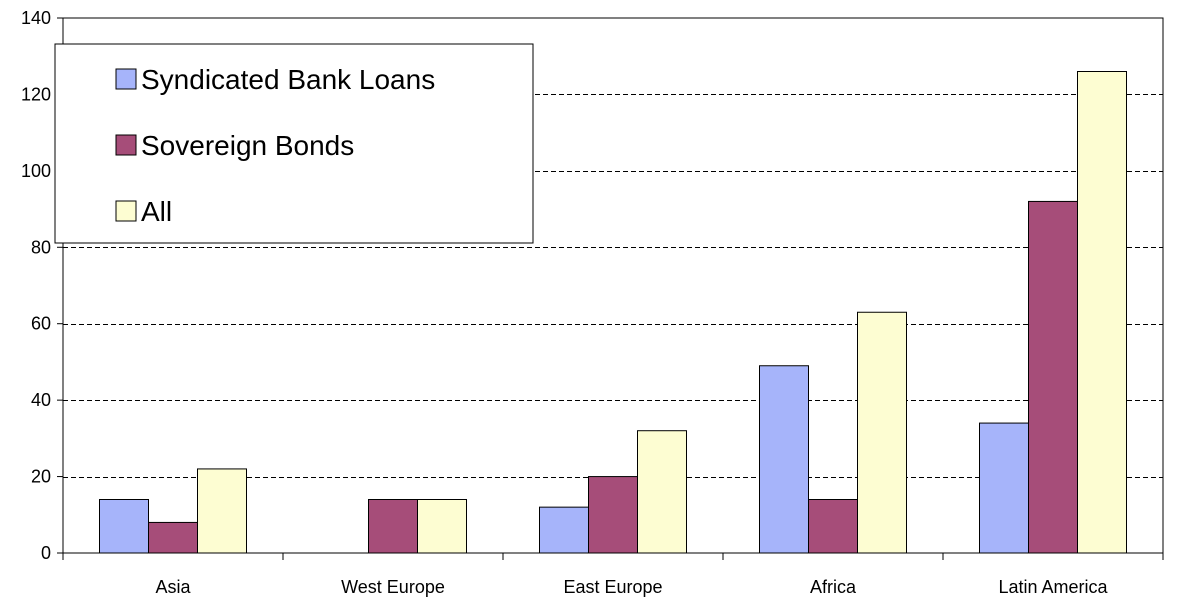 This screenshot has width=1185, height=604. I want to click on bar-latin-america-syndicated-bank-loans, so click(1004, 488).